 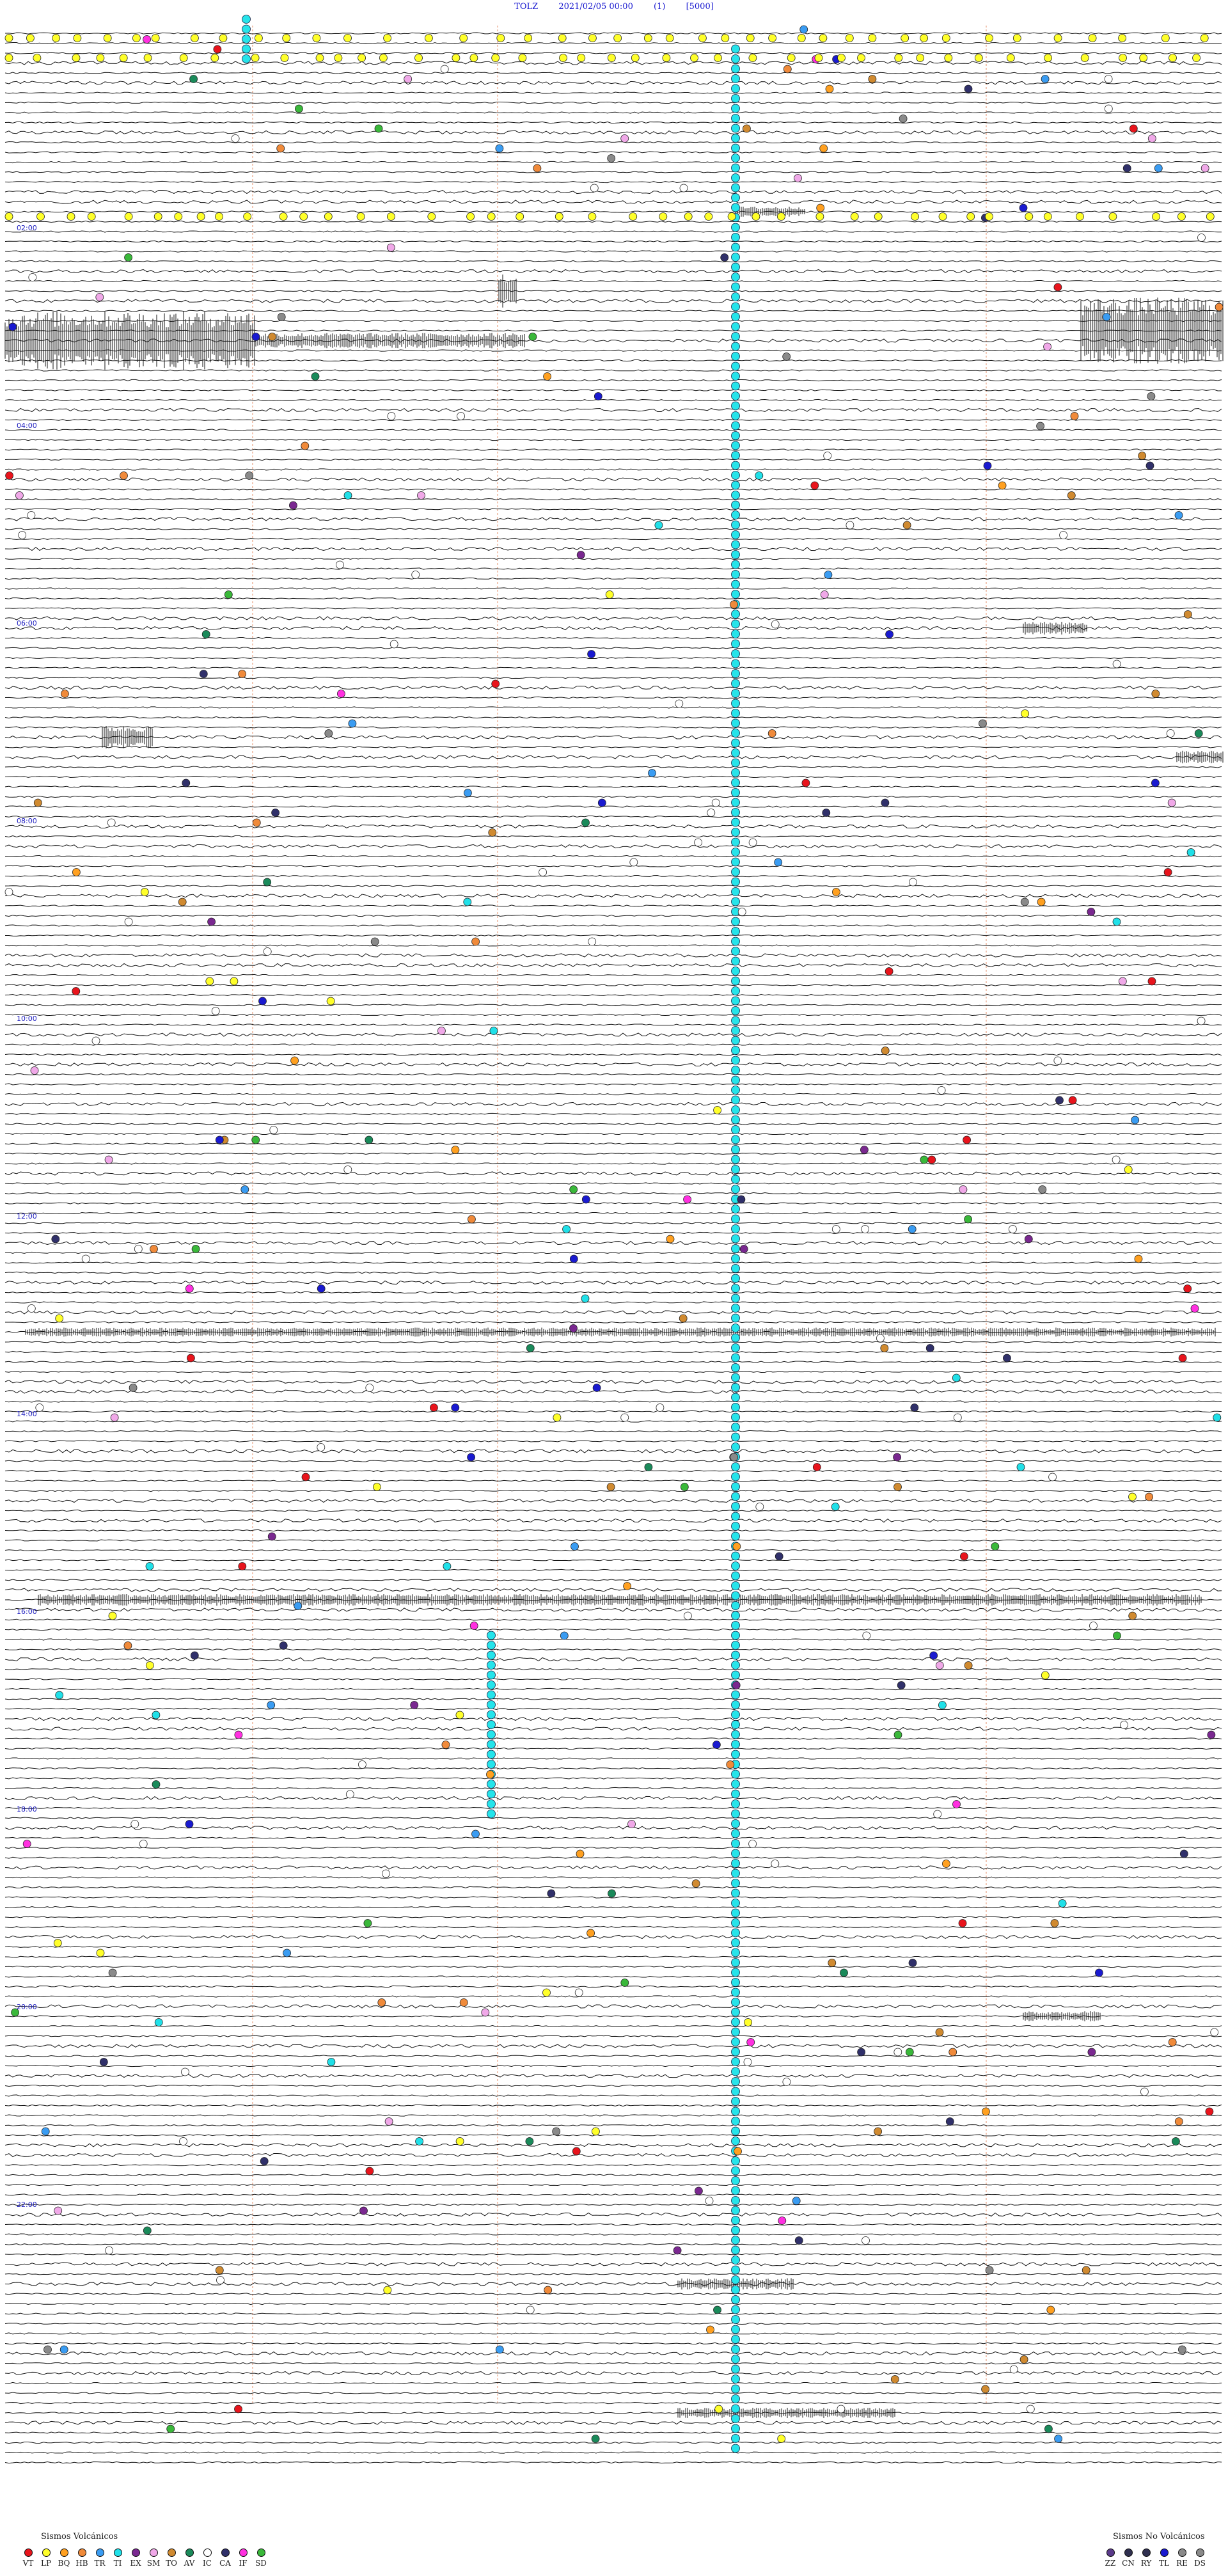 What do you see at coordinates (1182, 2563) in the screenshot?
I see `legend-nonvolcanic-code: RE` at bounding box center [1182, 2563].